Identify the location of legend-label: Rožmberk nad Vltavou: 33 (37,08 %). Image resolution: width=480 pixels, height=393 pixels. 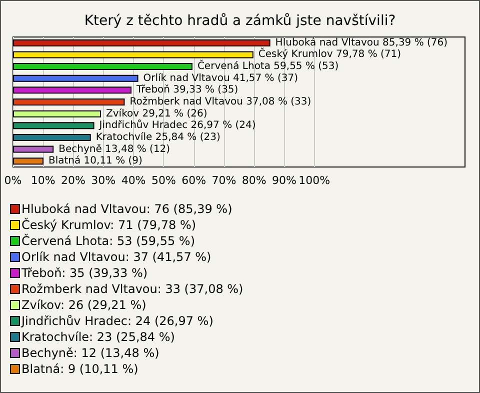
(133, 289).